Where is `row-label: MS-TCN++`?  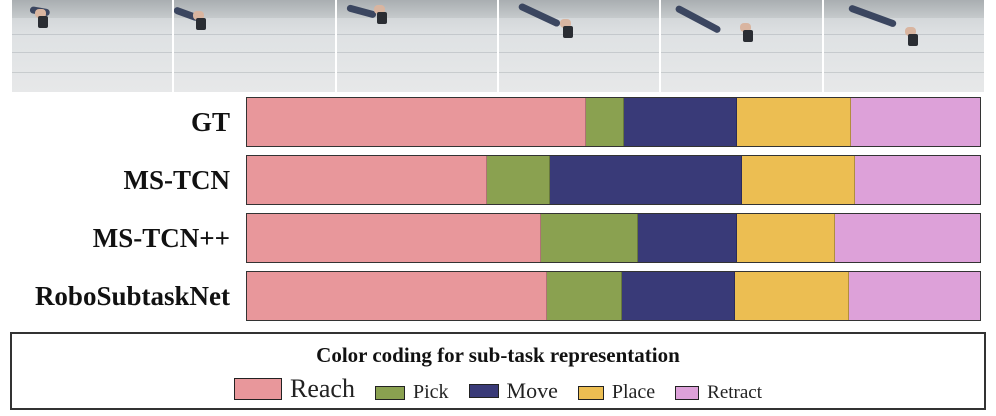 row-label: MS-TCN++ is located at coordinates (161, 238).